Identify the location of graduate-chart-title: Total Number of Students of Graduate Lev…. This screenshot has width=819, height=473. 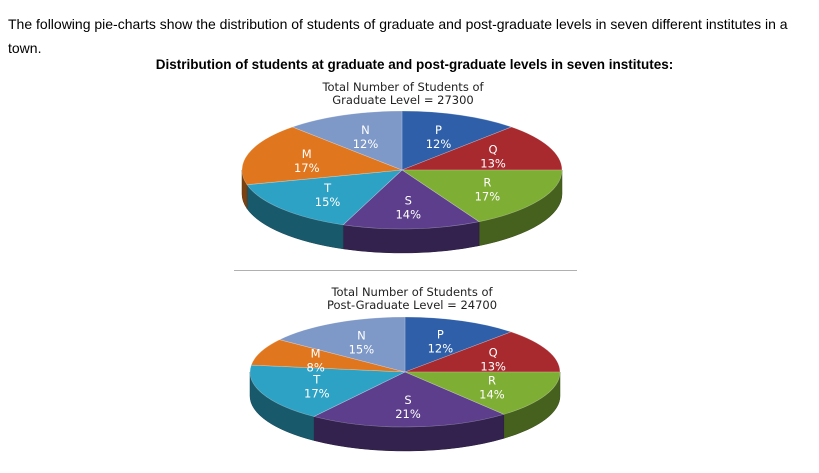
(403, 94).